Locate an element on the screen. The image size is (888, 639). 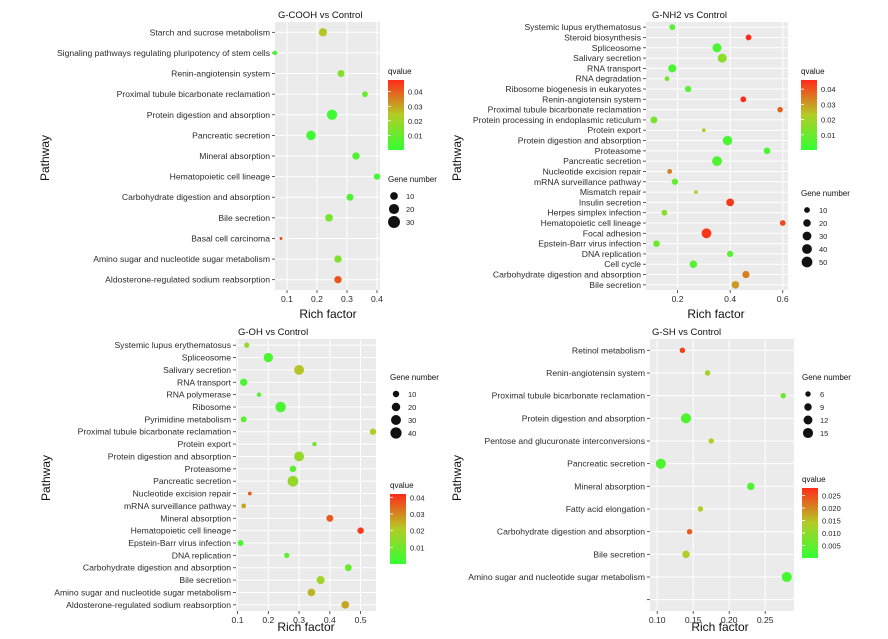
x-tick-label: 0.20 is located at coordinates (729, 620).